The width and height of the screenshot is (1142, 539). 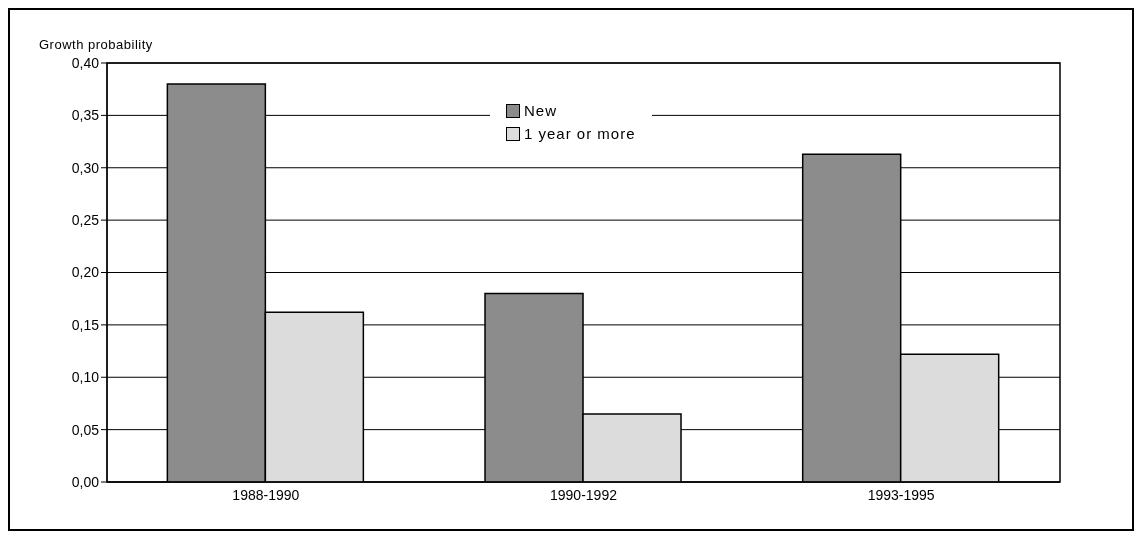 What do you see at coordinates (85, 167) in the screenshot?
I see `y-tick-label: 0,30` at bounding box center [85, 167].